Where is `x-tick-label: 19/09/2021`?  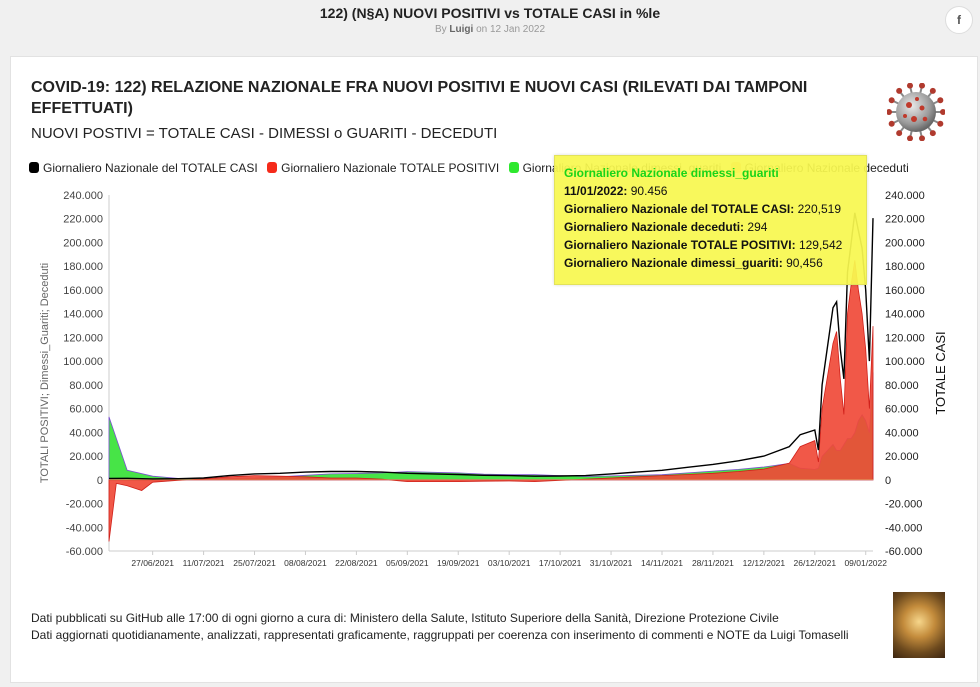 x-tick-label: 19/09/2021 is located at coordinates (458, 563).